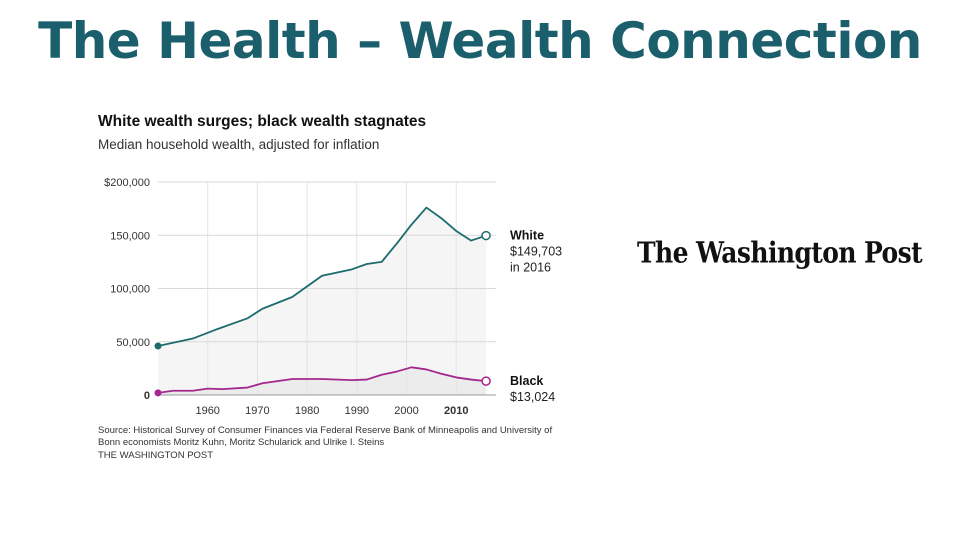  Describe the element at coordinates (357, 411) in the screenshot. I see `x-tick-label: 1990` at that location.